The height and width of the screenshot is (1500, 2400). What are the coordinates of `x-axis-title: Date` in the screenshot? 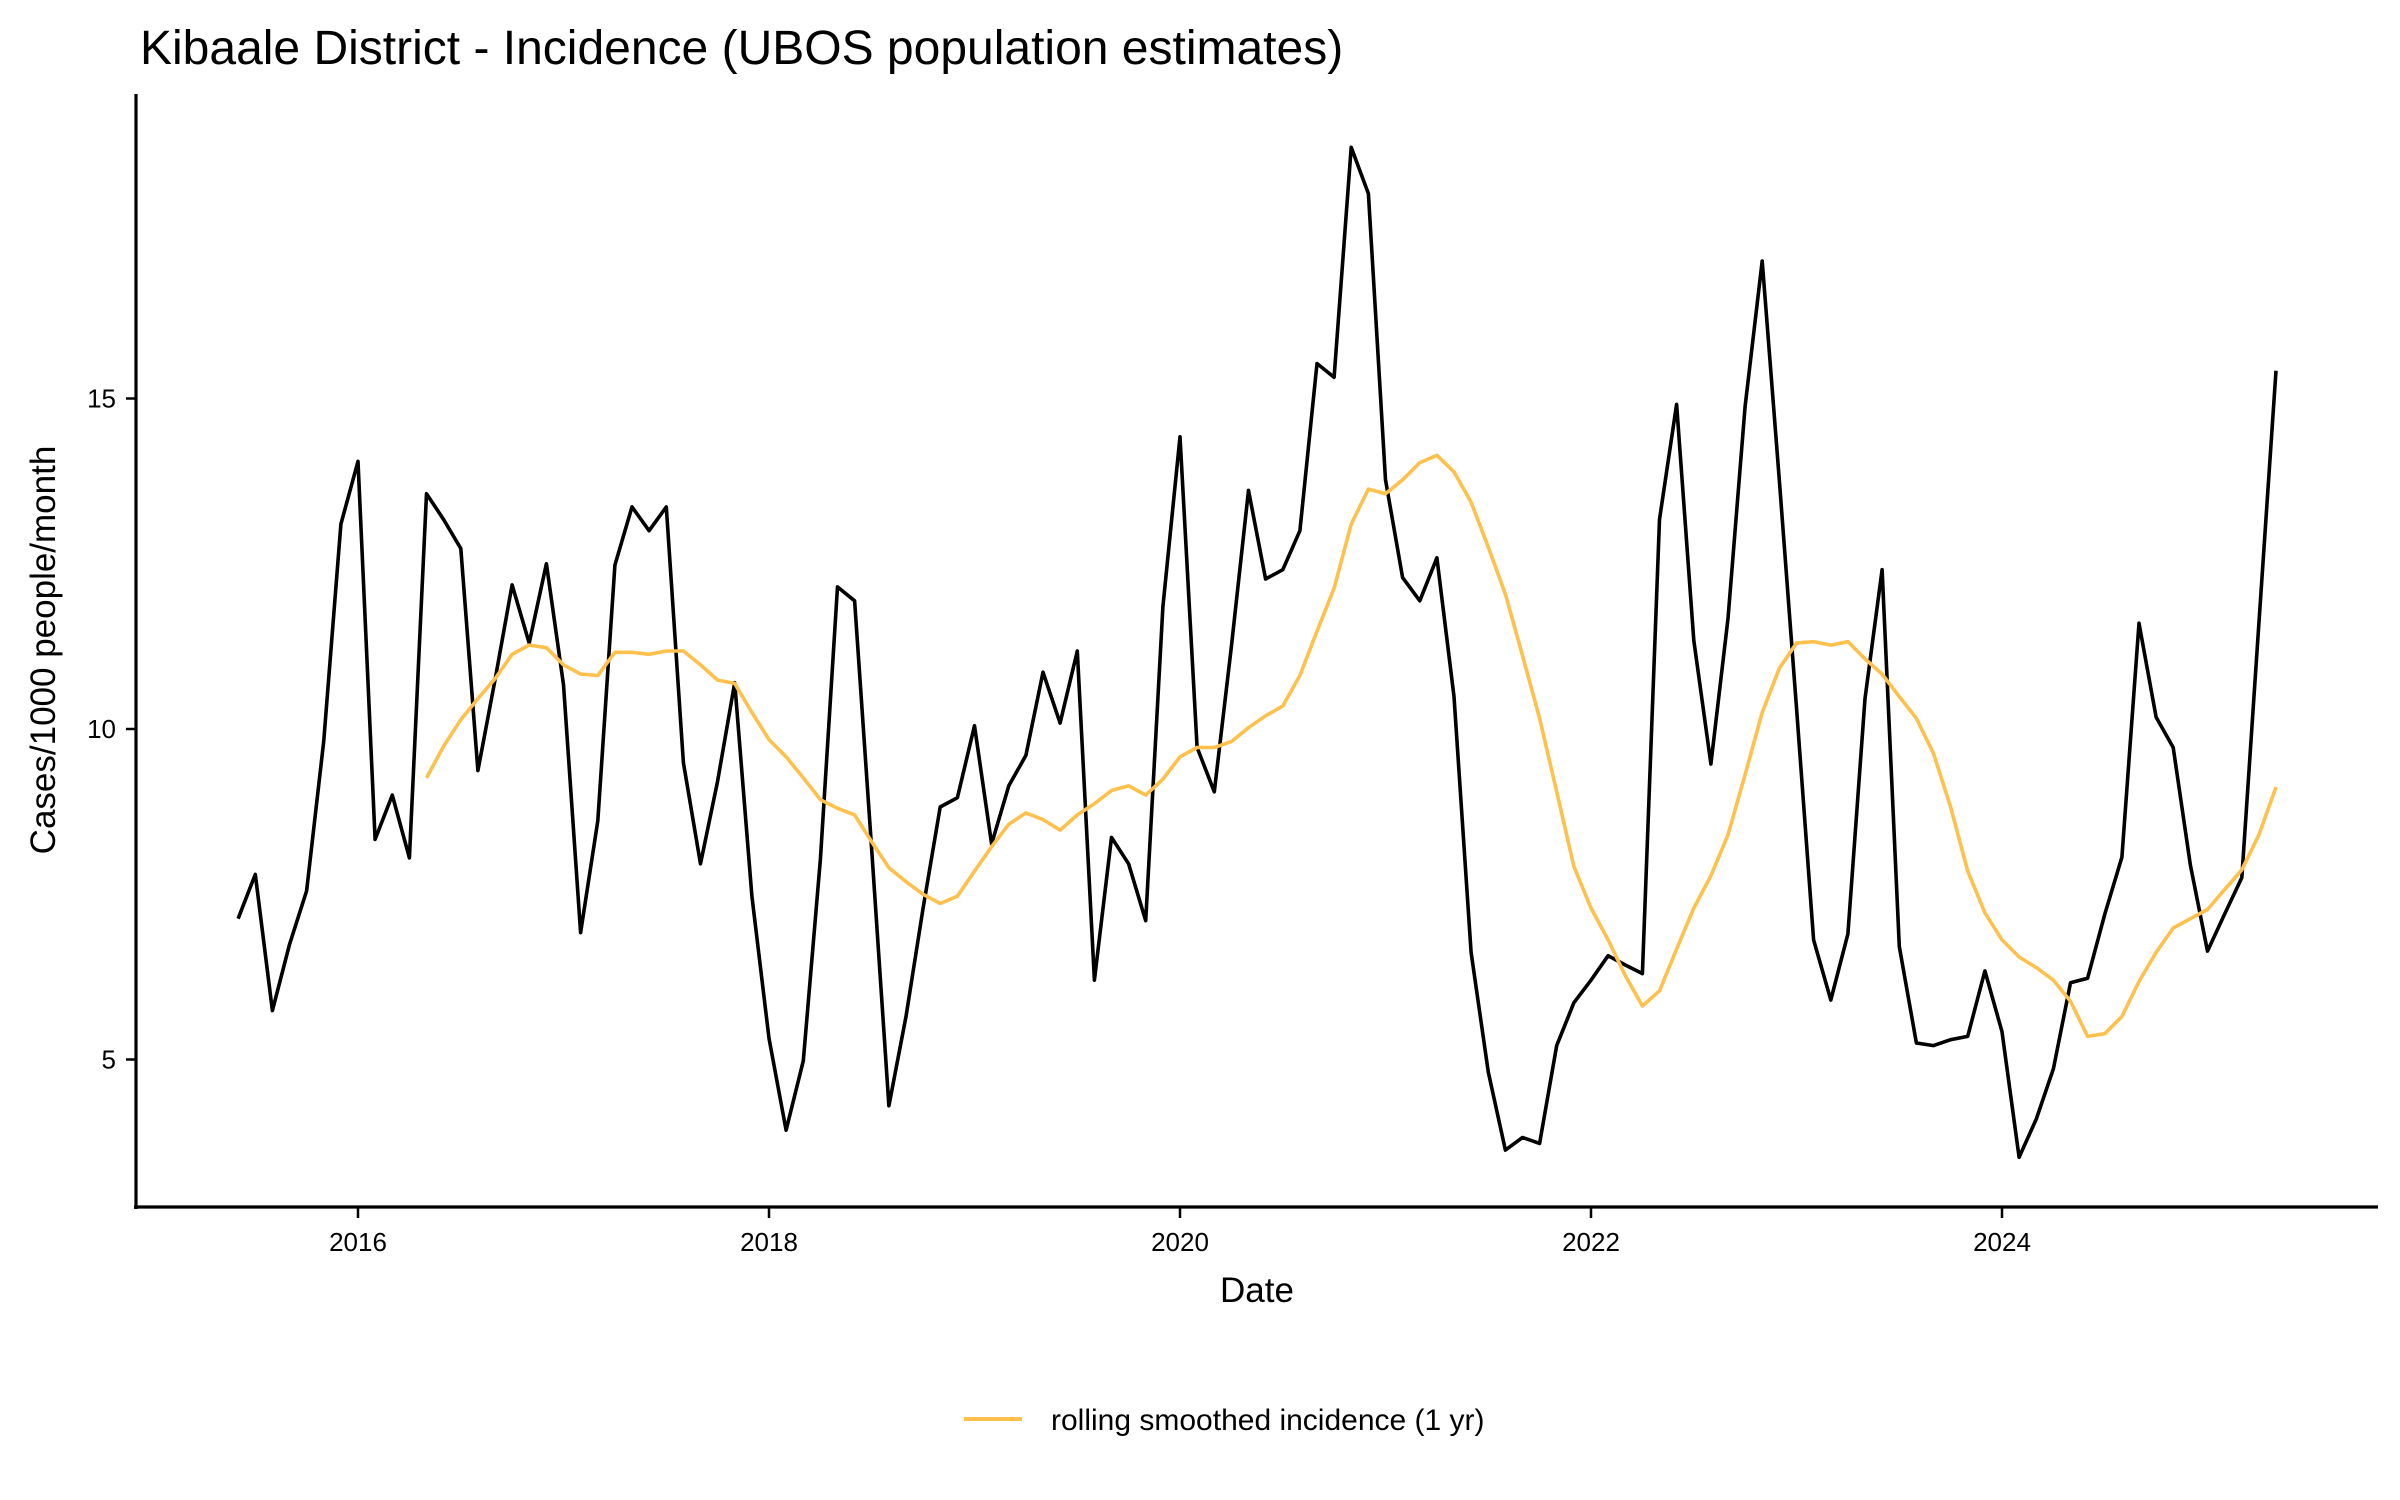 It's located at (1257, 1290).